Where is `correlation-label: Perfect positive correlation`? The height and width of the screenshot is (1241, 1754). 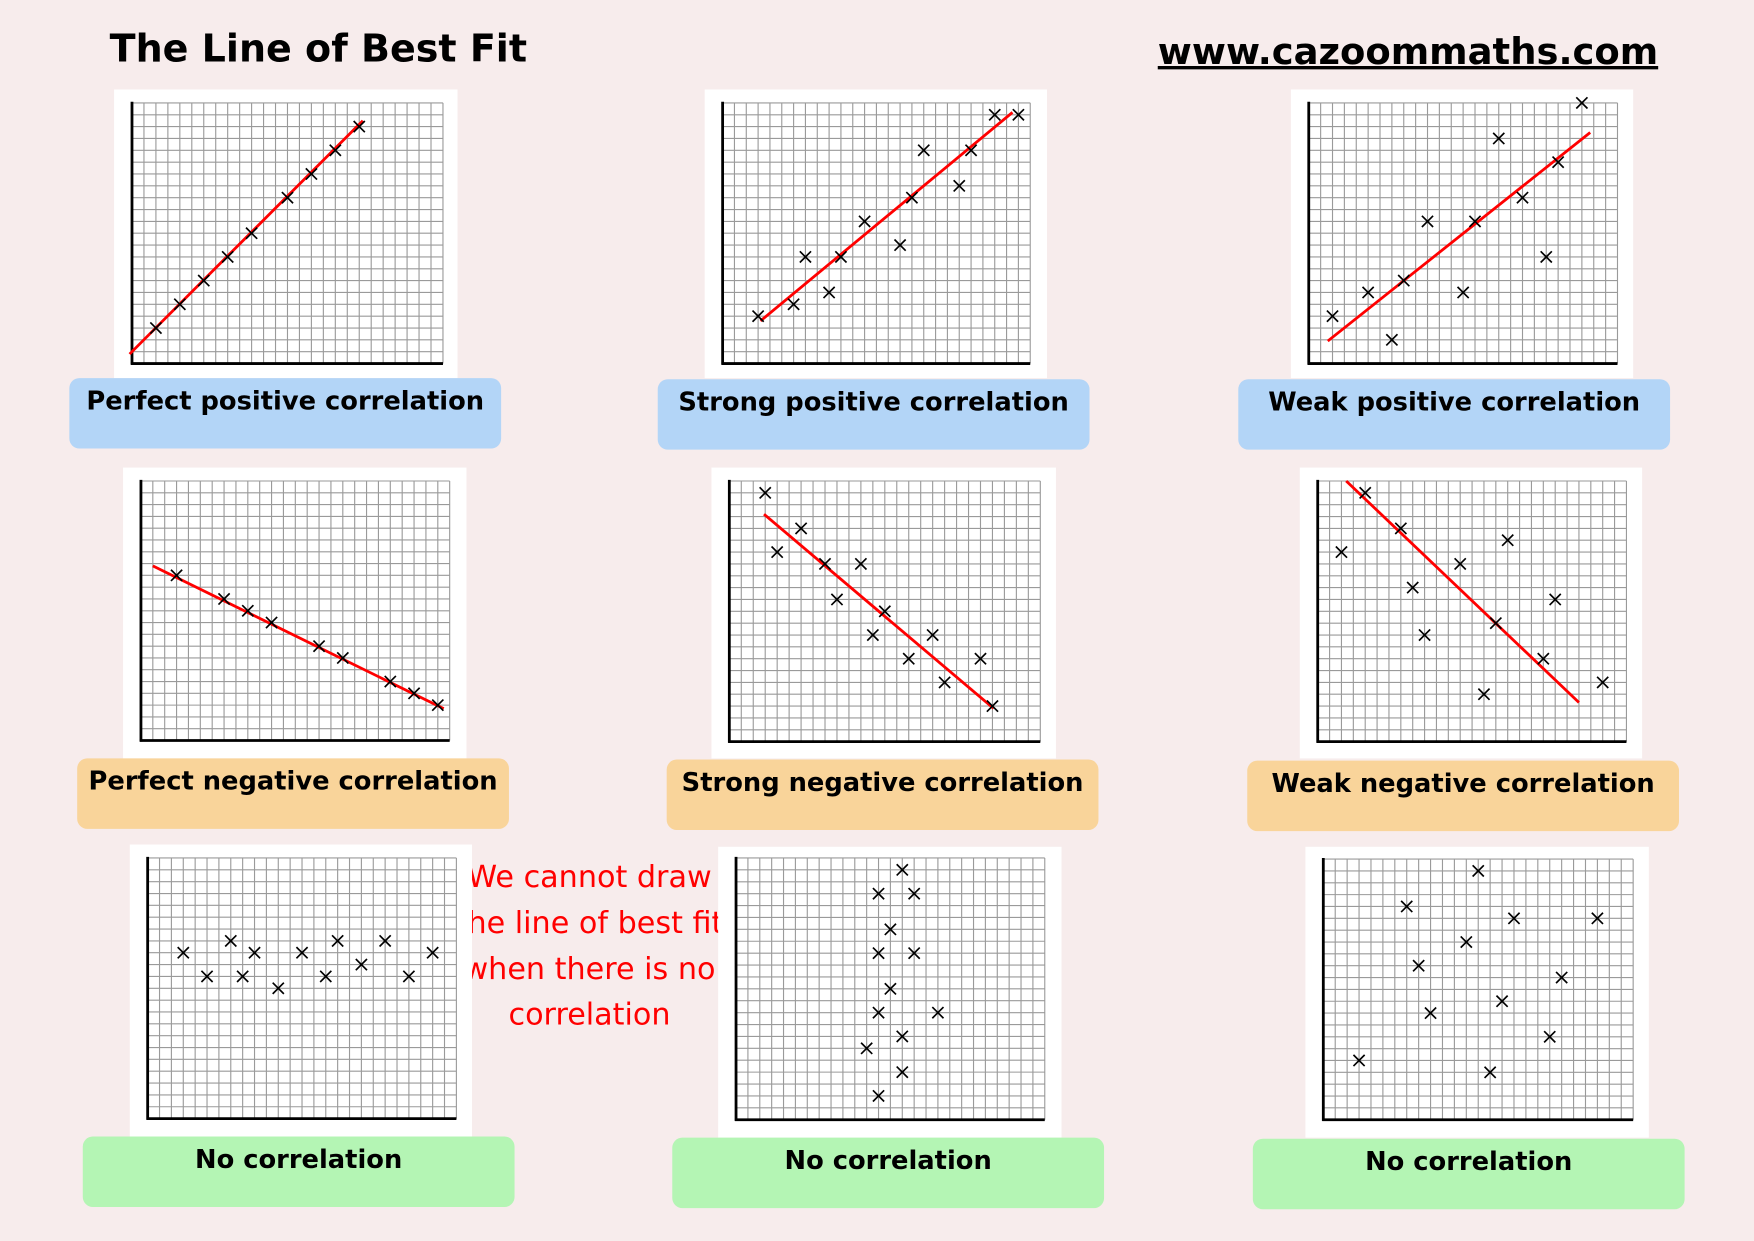 correlation-label: Perfect positive correlation is located at coordinates (285, 413).